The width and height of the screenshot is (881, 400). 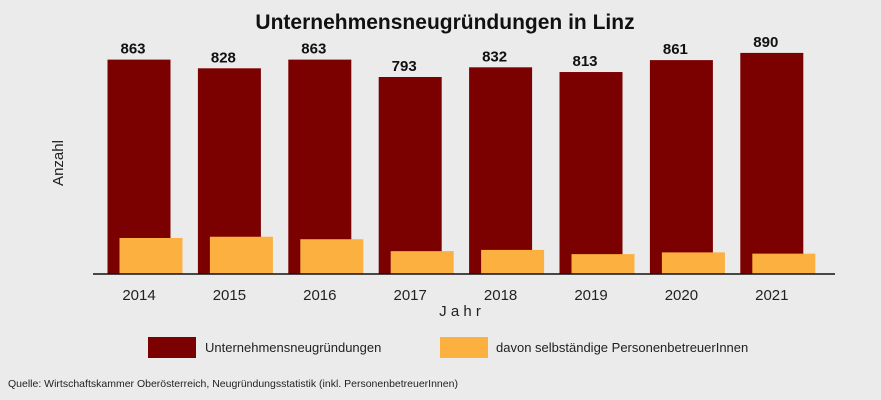 I want to click on legend-label-unternehmensneugruendungen: Unternehmensneugründungen, so click(x=293, y=347).